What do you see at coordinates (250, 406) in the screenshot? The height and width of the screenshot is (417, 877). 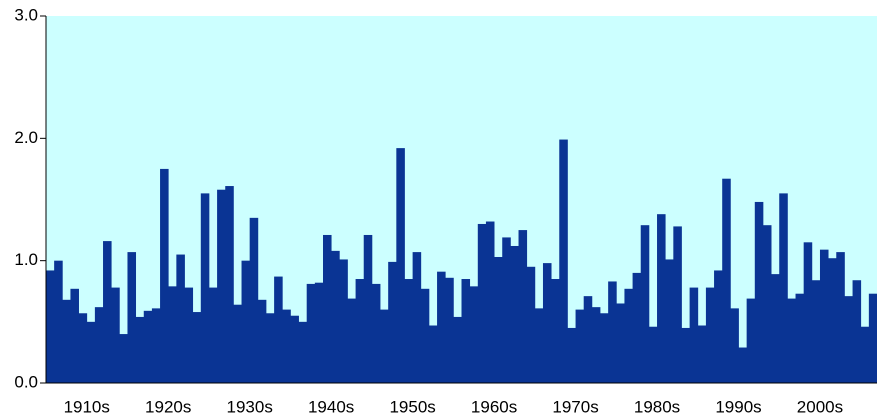 I see `x-tick-label: 1930s` at bounding box center [250, 406].